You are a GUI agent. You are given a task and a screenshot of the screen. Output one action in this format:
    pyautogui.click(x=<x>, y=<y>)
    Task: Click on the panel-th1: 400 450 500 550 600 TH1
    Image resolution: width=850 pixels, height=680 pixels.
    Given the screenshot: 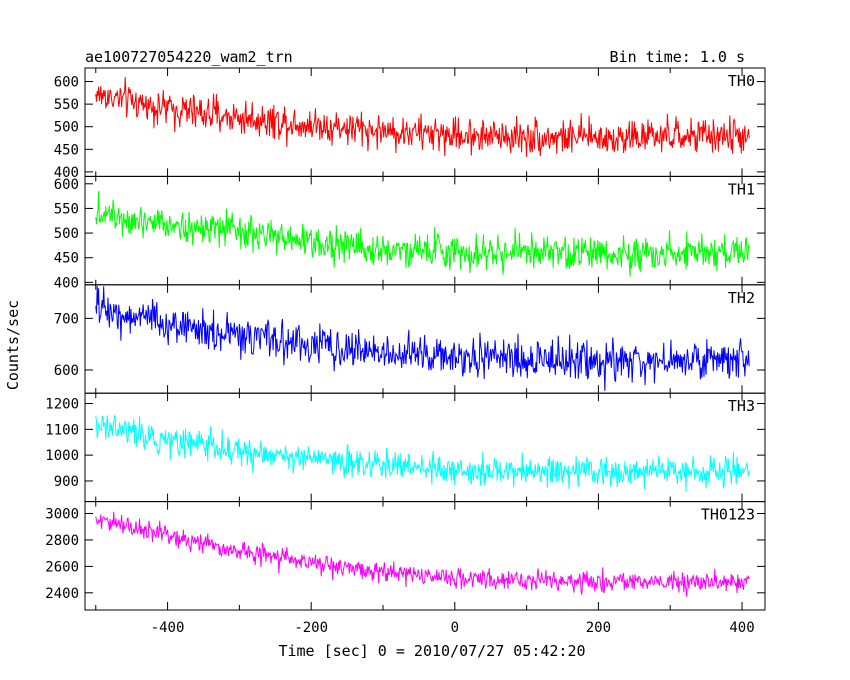 What is the action you would take?
    pyautogui.click(x=410, y=233)
    